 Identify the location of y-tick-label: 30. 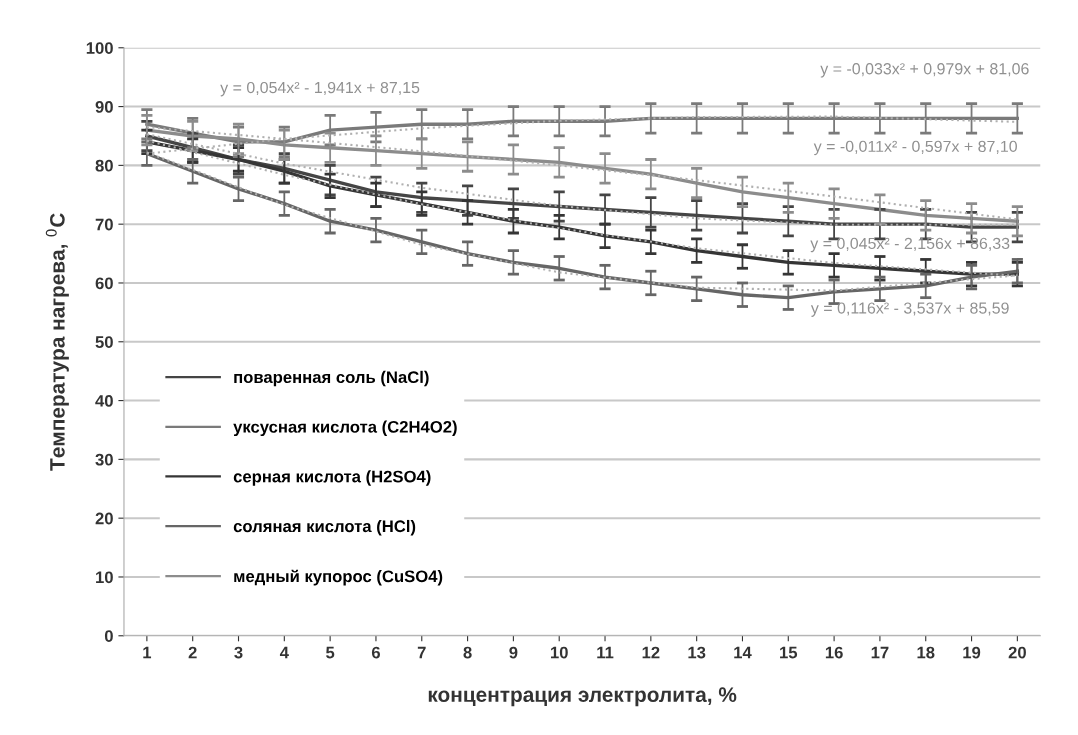
(104, 459).